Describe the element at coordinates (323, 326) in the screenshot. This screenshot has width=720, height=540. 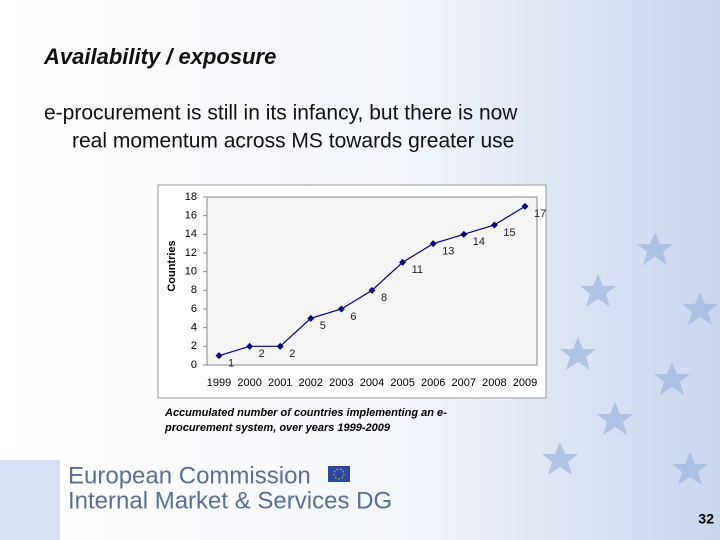
I see `data-label: 5` at that location.